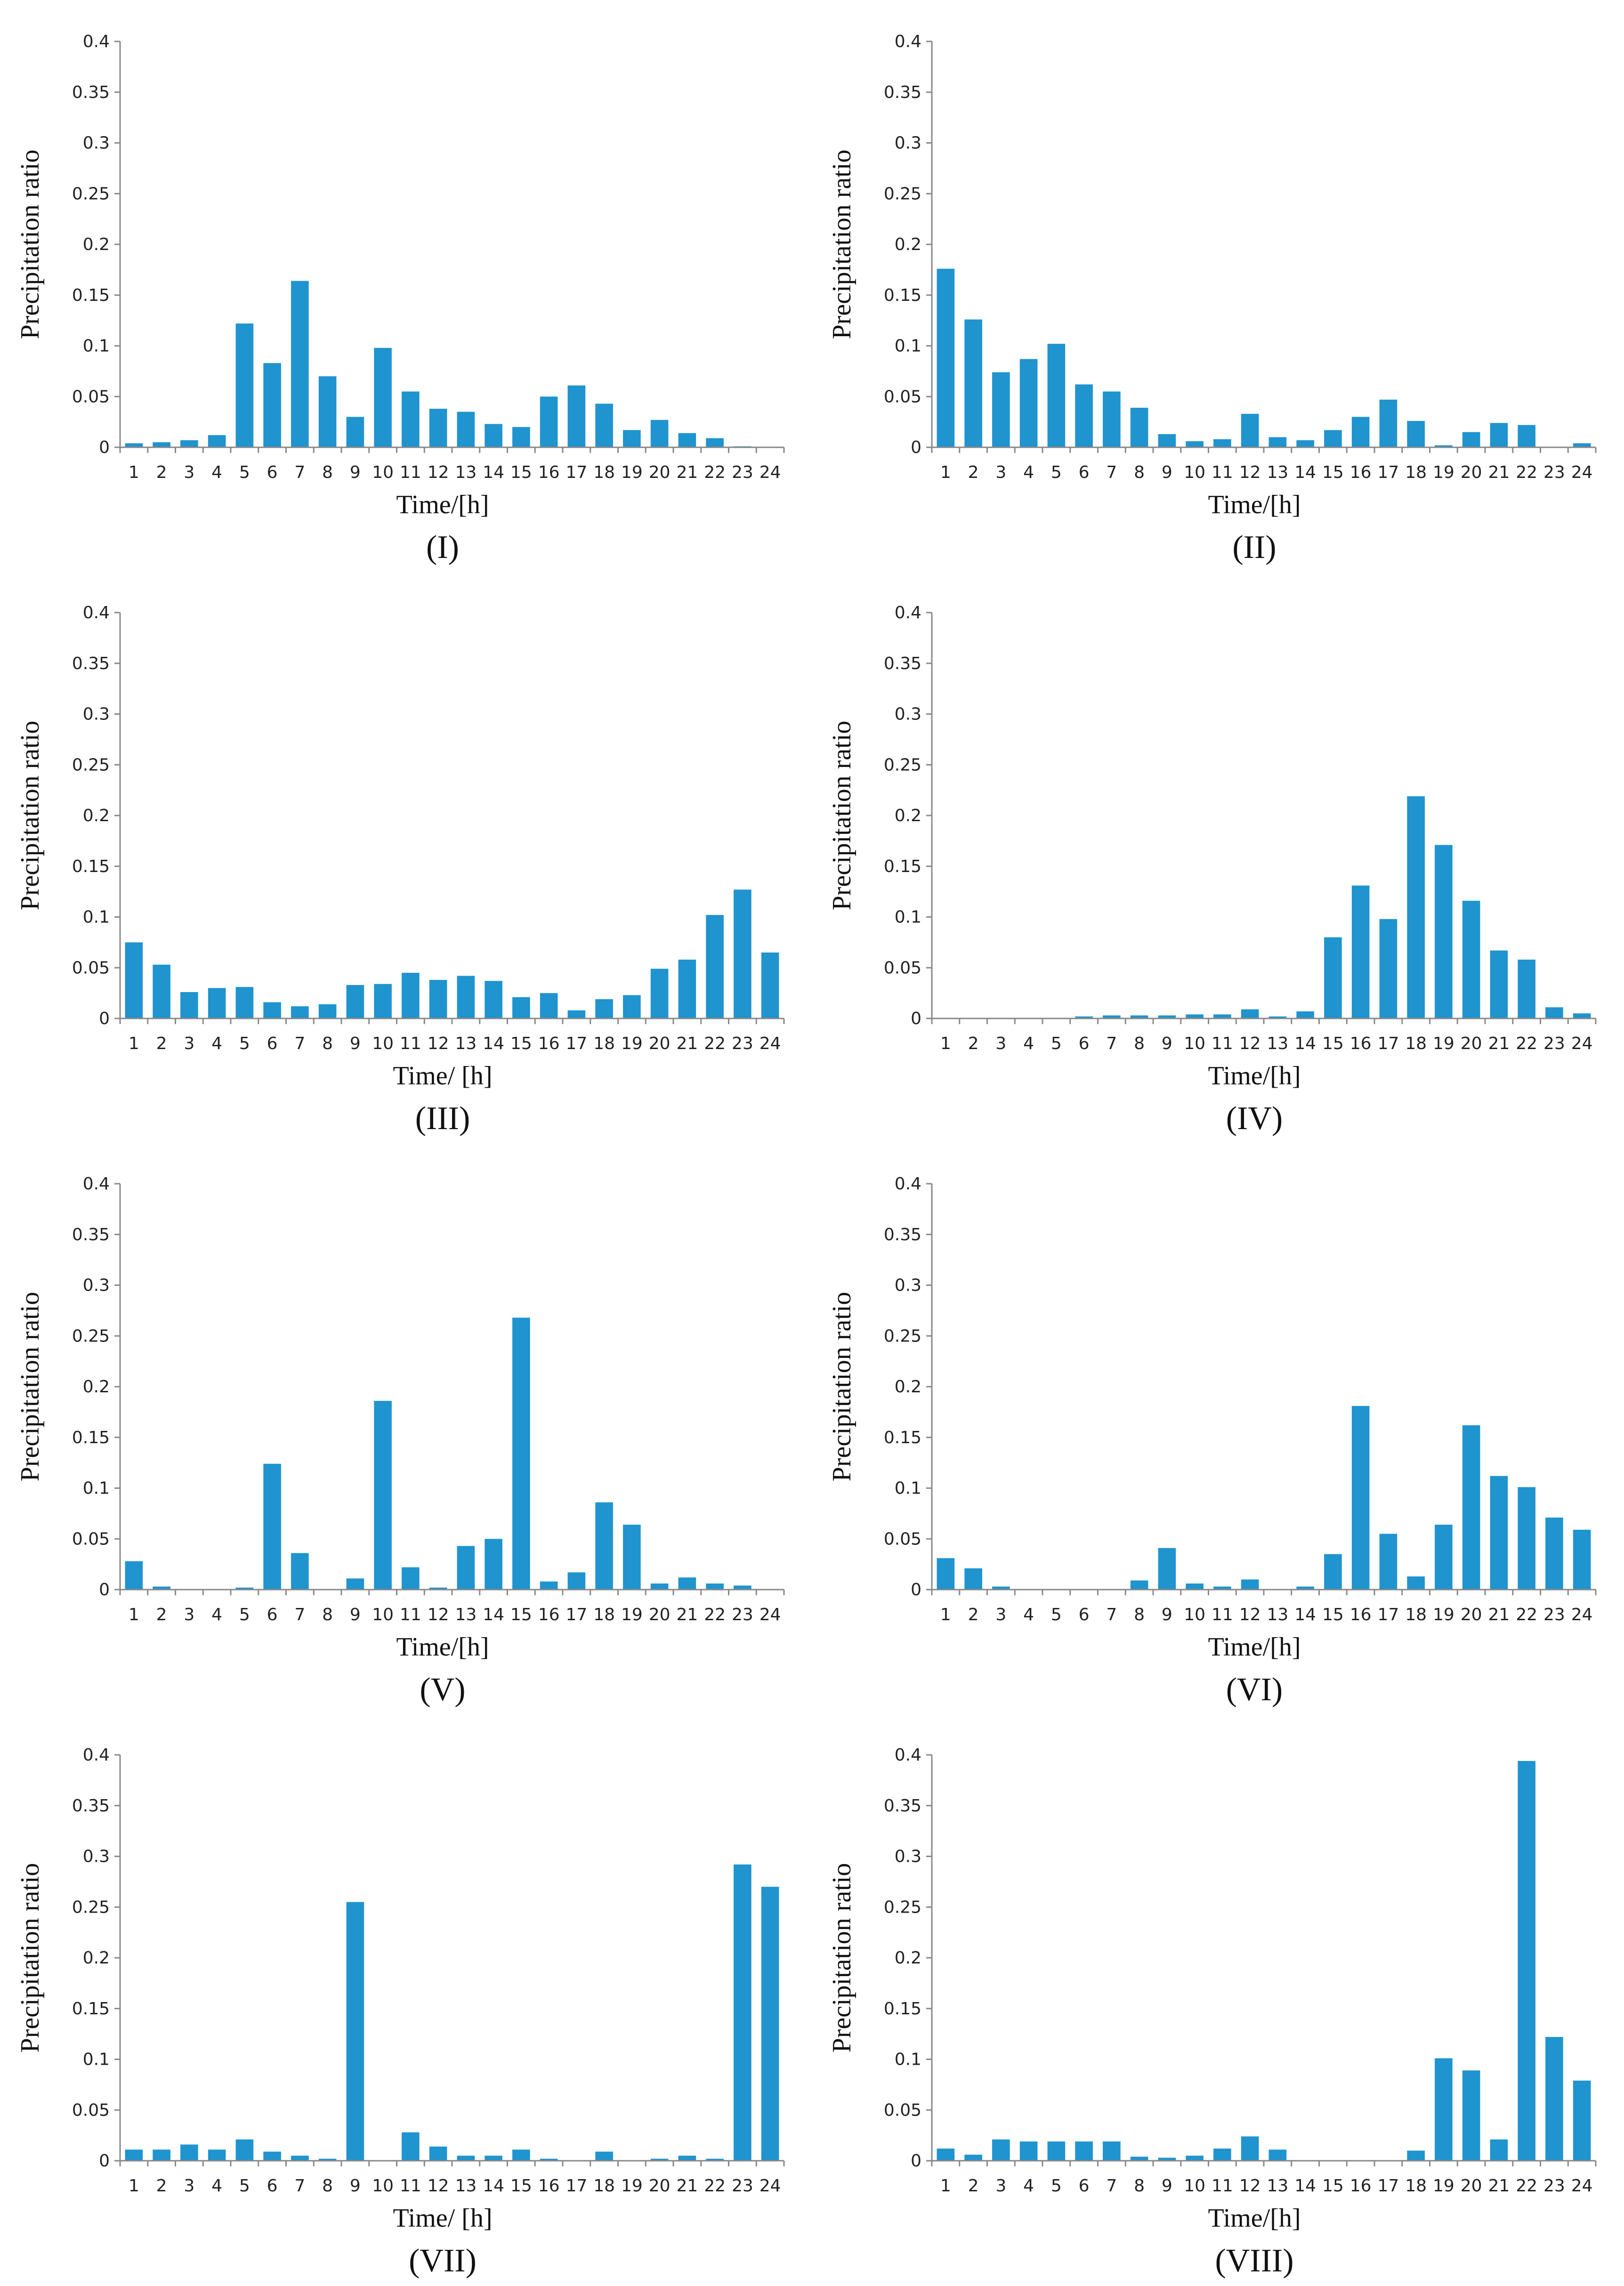  Describe the element at coordinates (1001, 1043) in the screenshot. I see `x-tick-label: 3` at that location.